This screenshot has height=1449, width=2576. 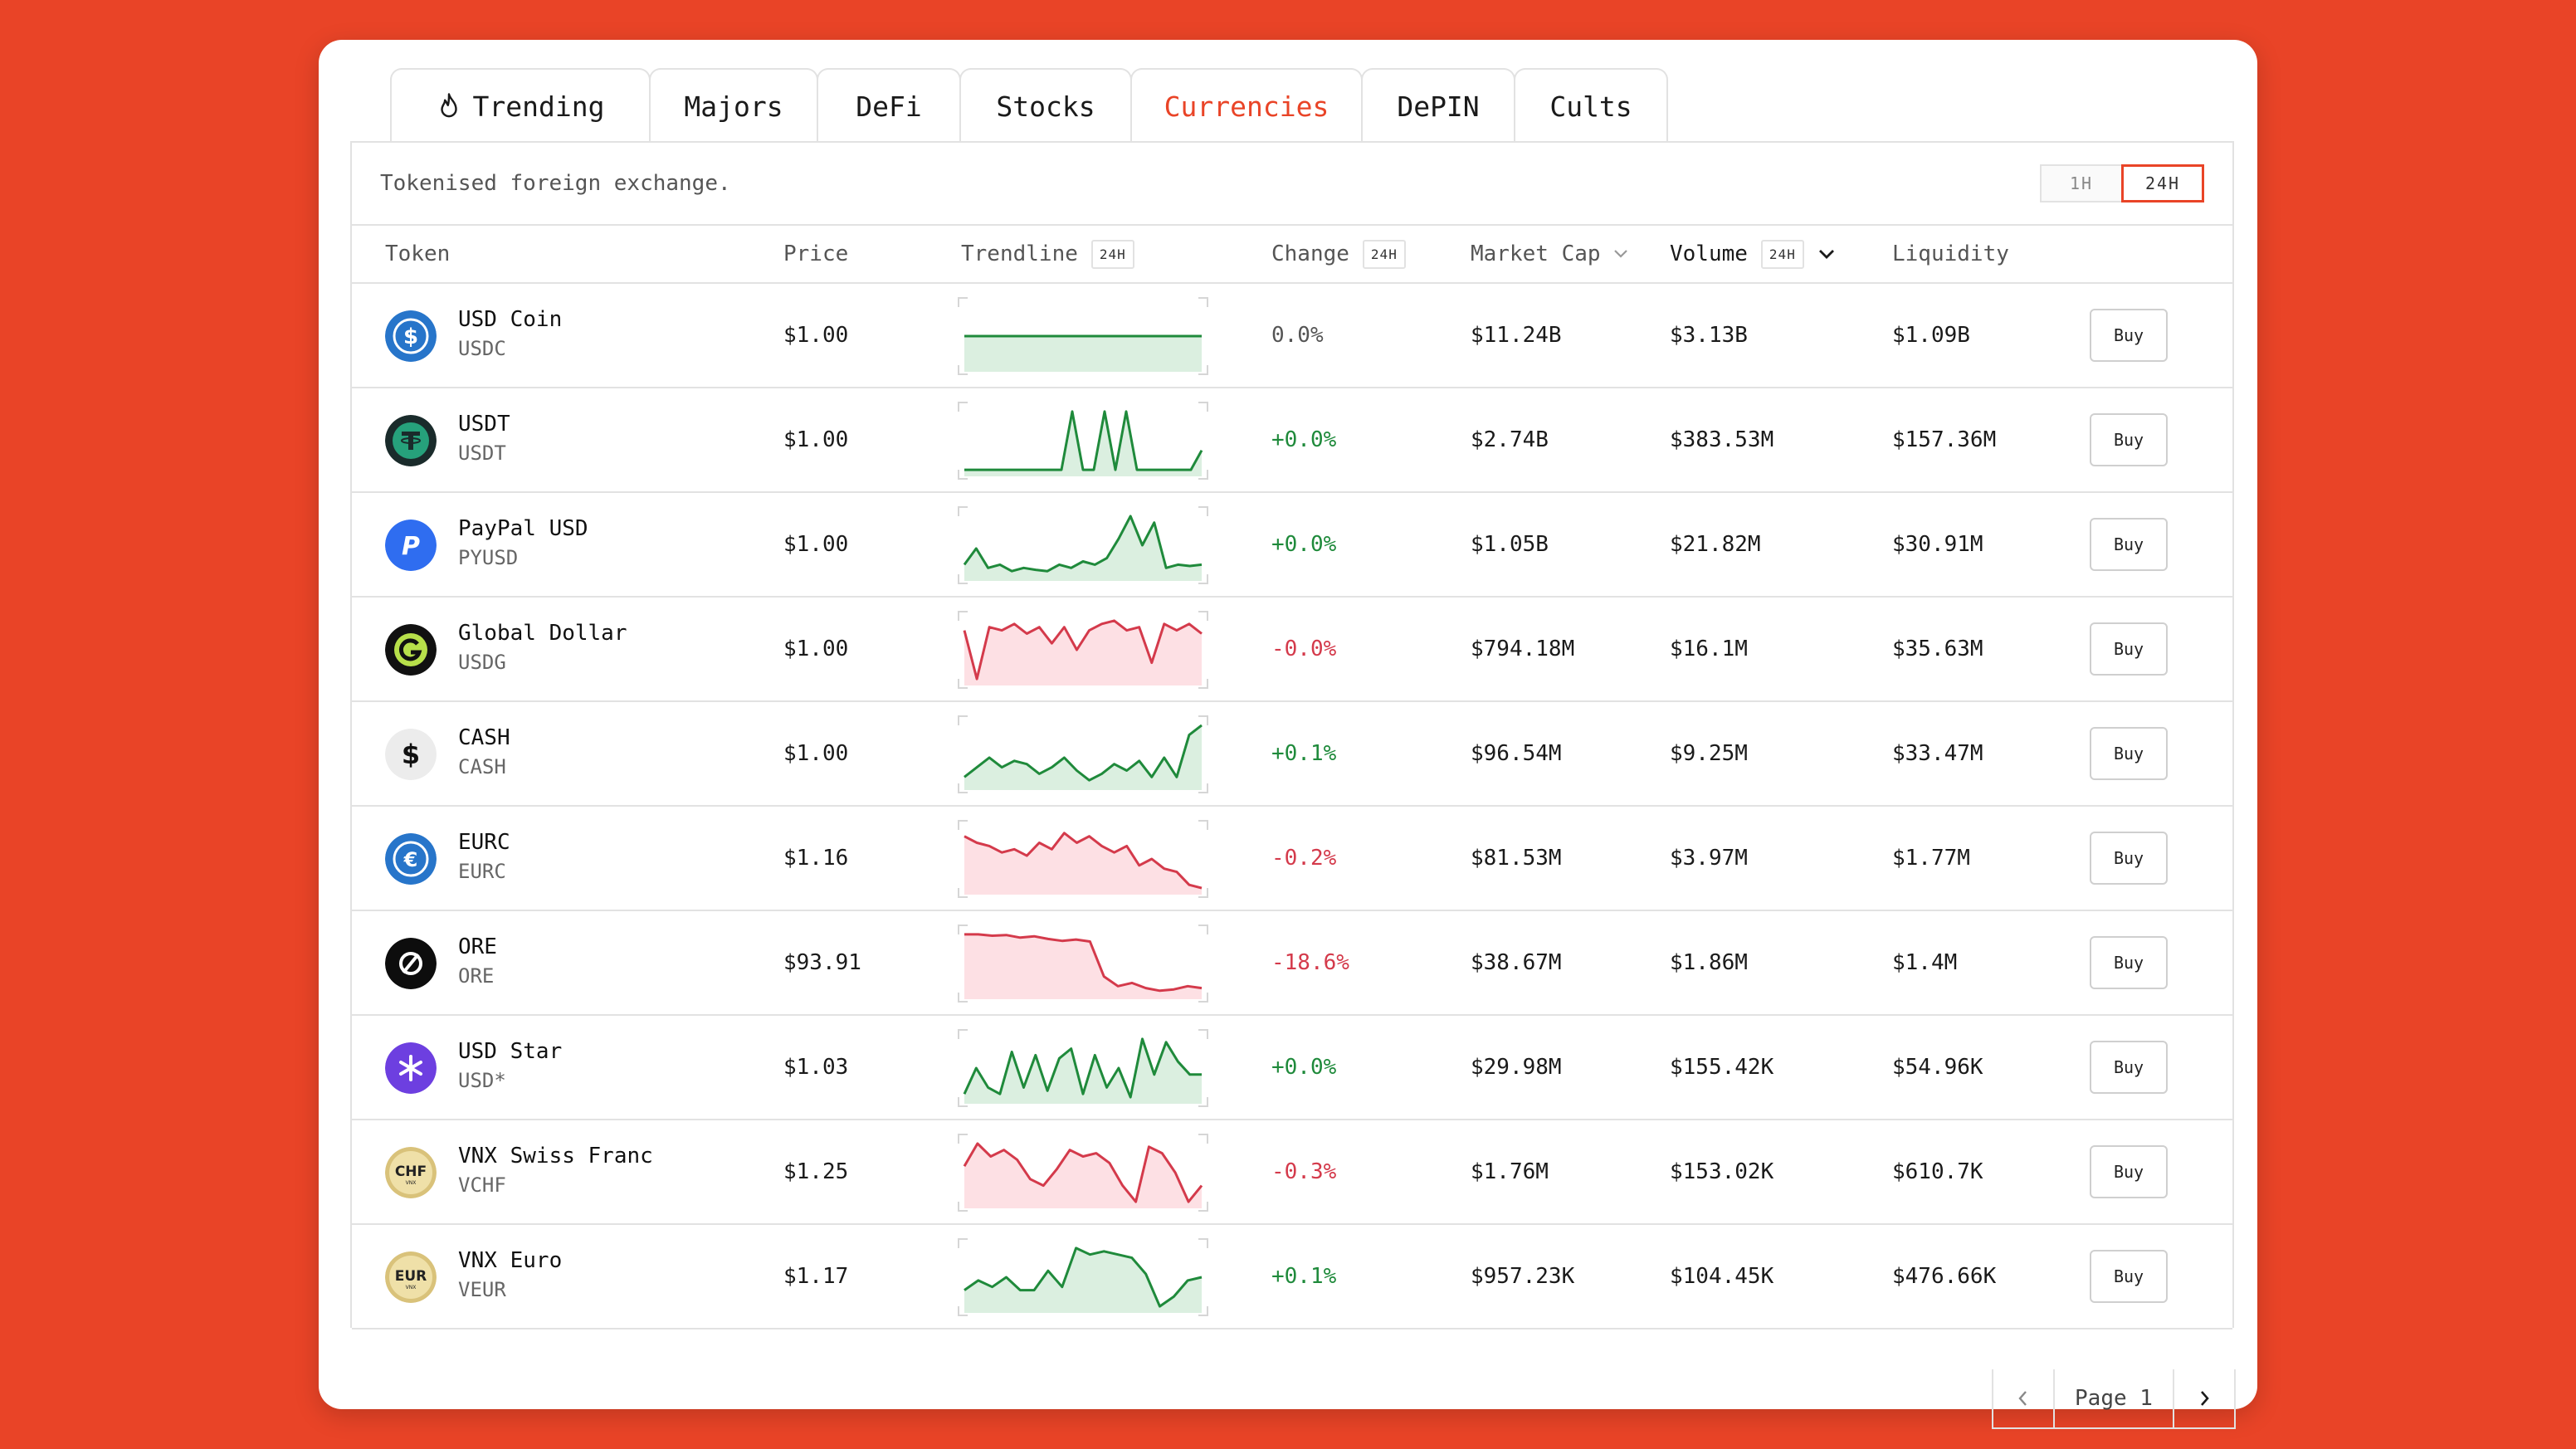 What do you see at coordinates (1517, 1067) in the screenshot?
I see `token-market-cap: $29.98M` at bounding box center [1517, 1067].